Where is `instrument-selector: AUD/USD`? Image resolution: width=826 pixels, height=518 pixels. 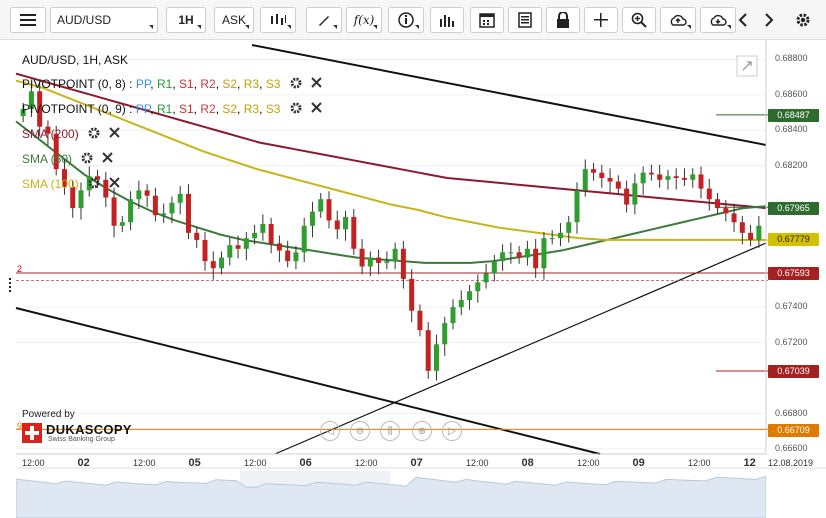 instrument-selector: AUD/USD is located at coordinates (104, 20).